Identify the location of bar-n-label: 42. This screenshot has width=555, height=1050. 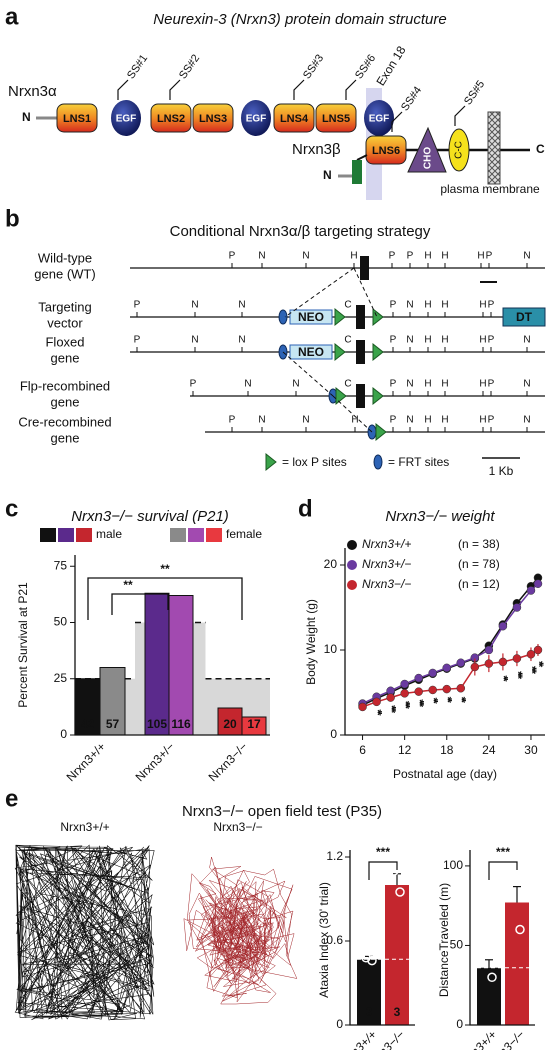
(88, 724).